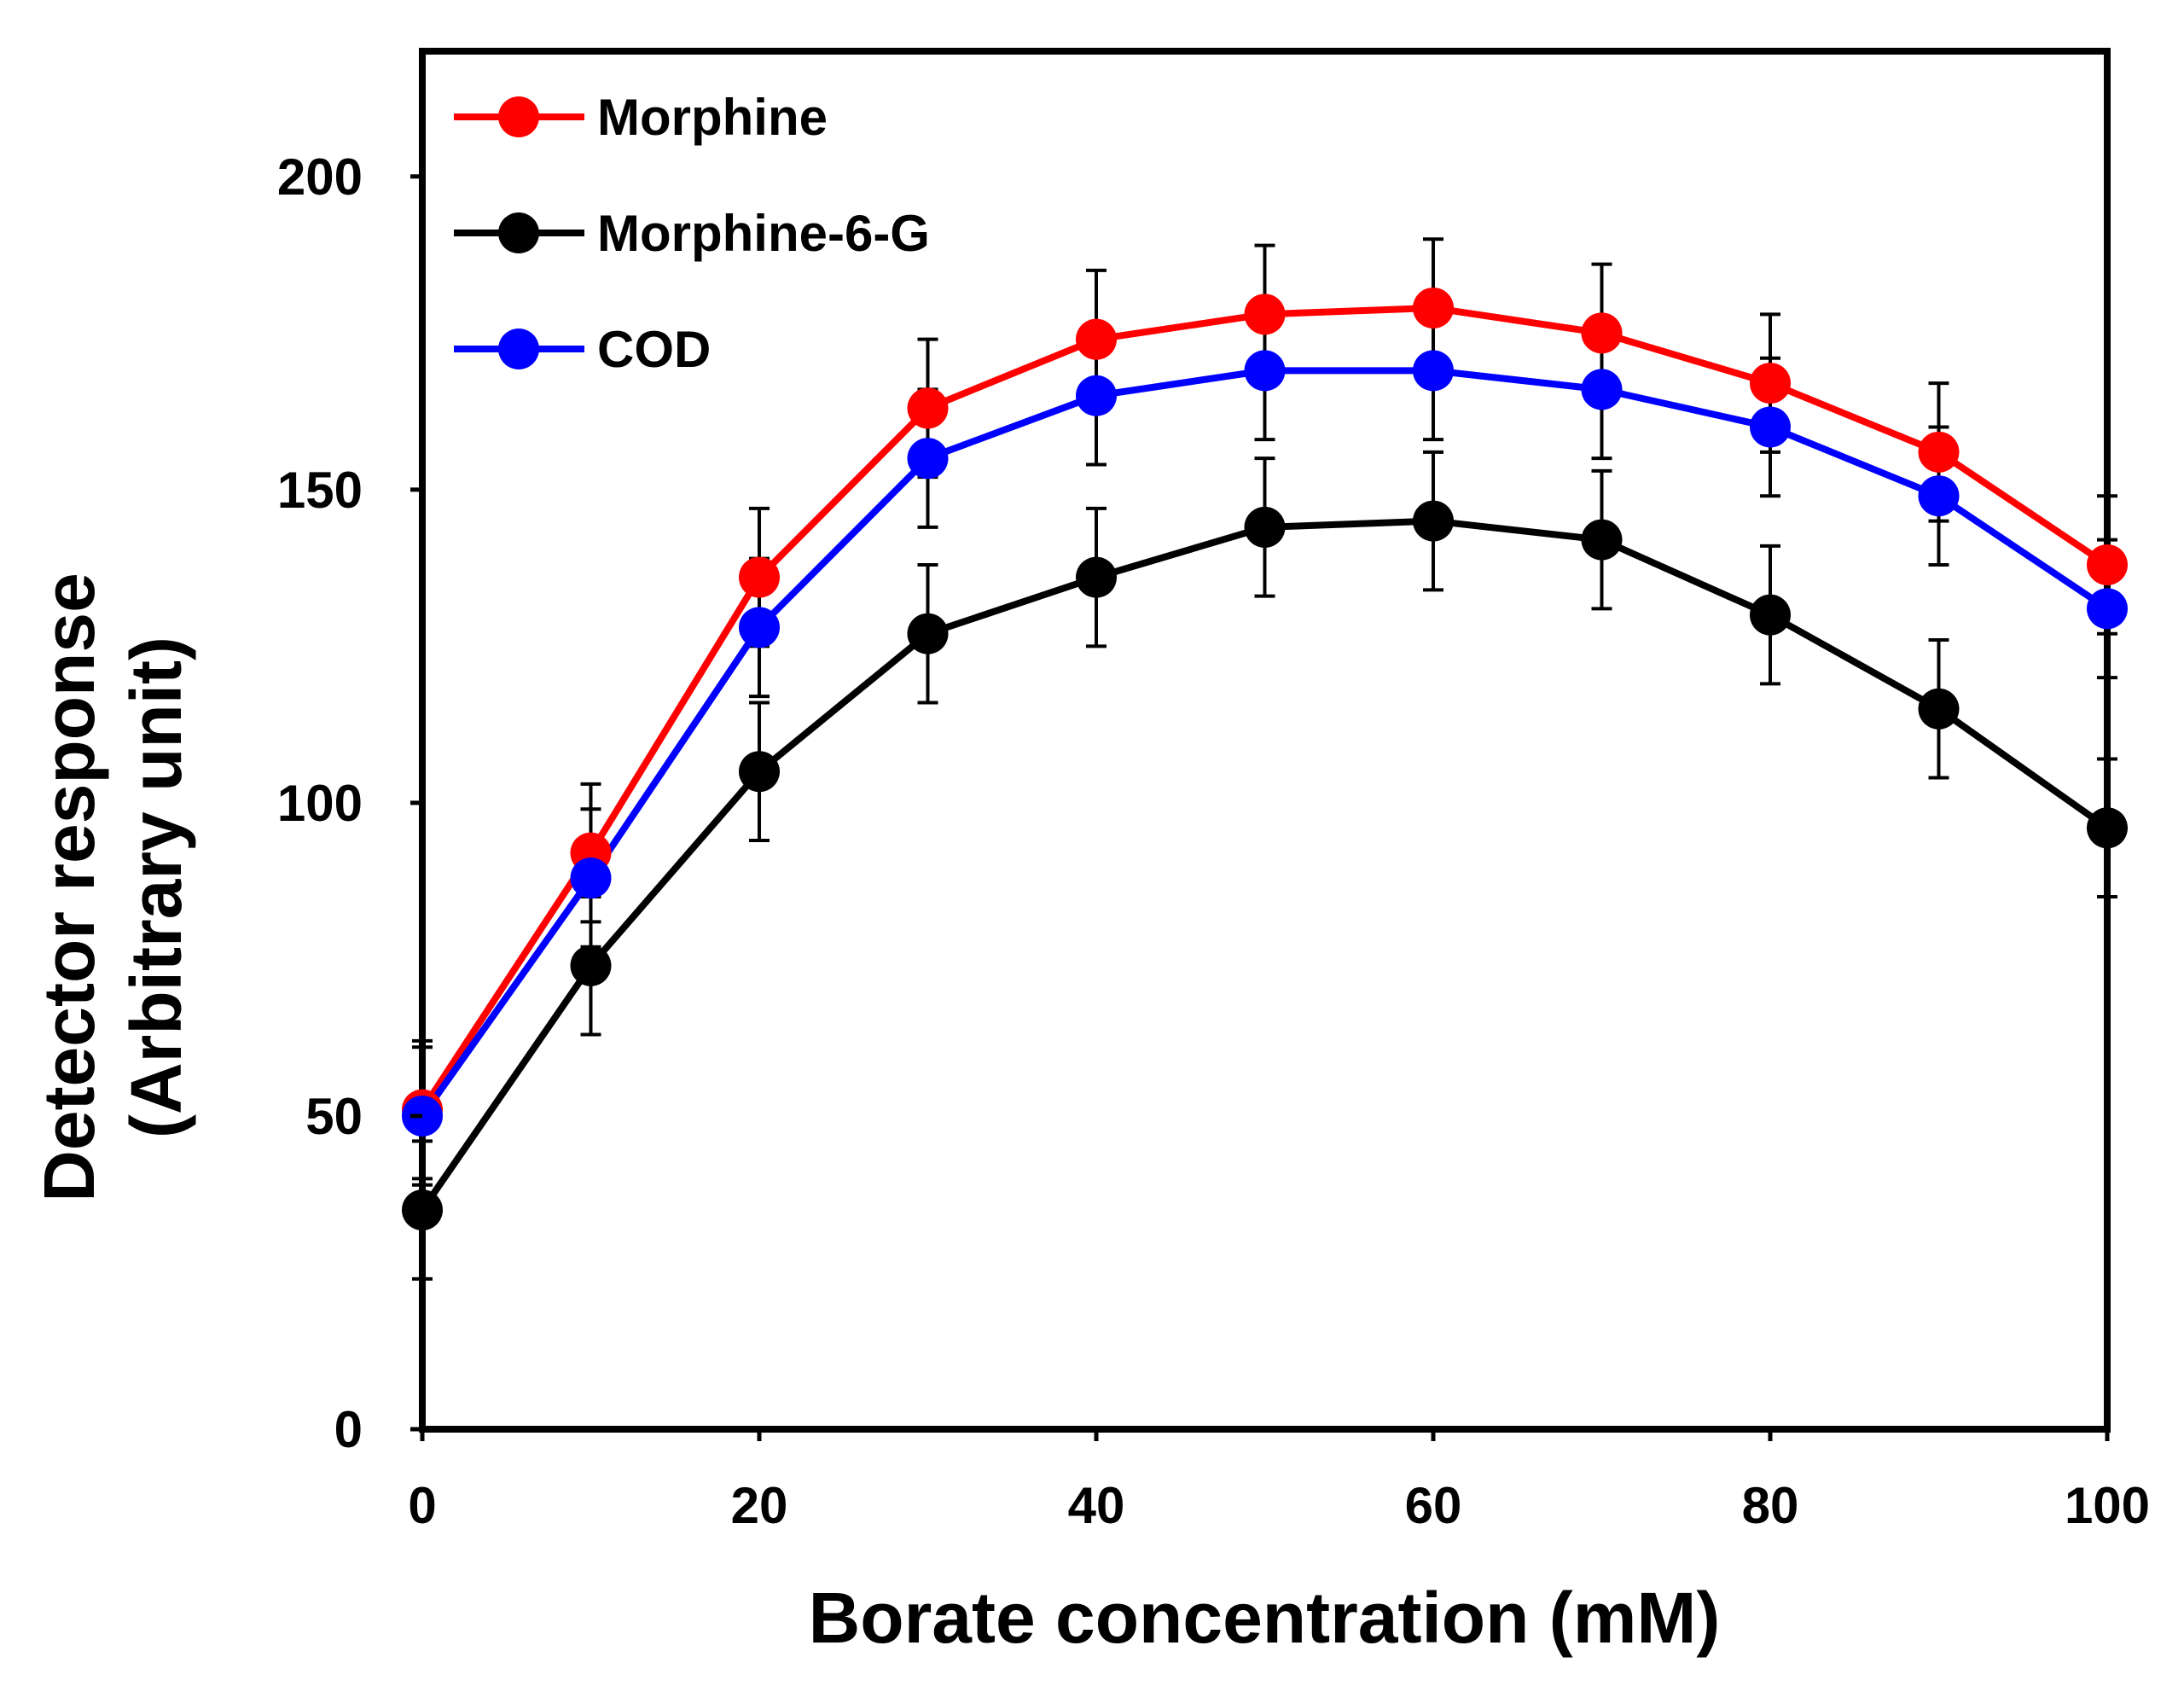 The width and height of the screenshot is (2184, 1692). What do you see at coordinates (1096, 1505) in the screenshot?
I see `x-tick-label-40: 40` at bounding box center [1096, 1505].